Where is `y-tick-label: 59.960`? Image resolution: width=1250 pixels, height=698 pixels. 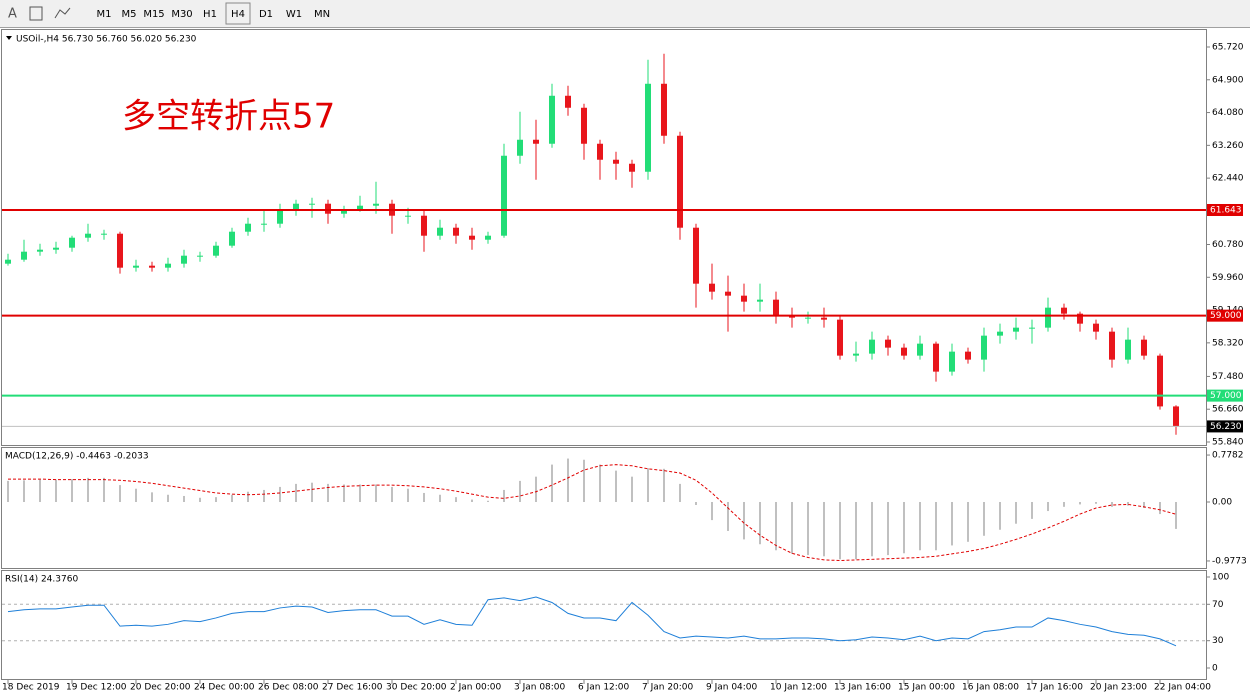 y-tick-label: 59.960 is located at coordinates (1228, 278).